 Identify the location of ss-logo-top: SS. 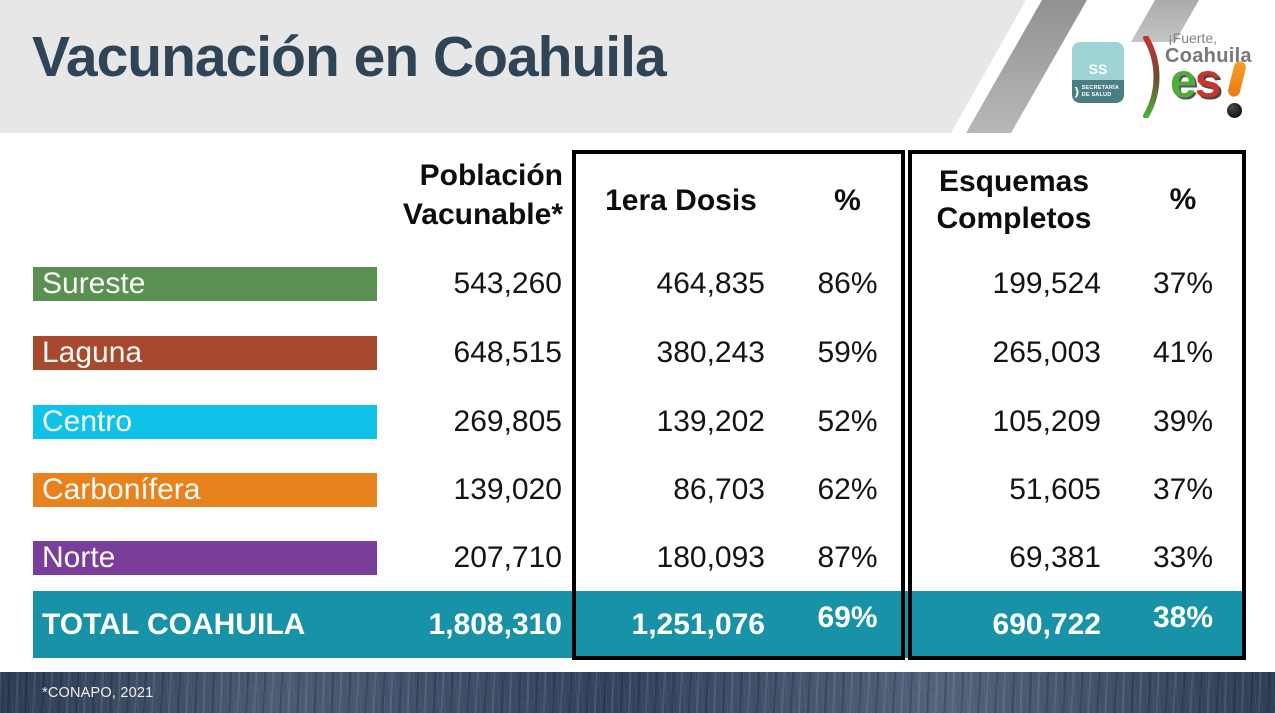
(1098, 61).